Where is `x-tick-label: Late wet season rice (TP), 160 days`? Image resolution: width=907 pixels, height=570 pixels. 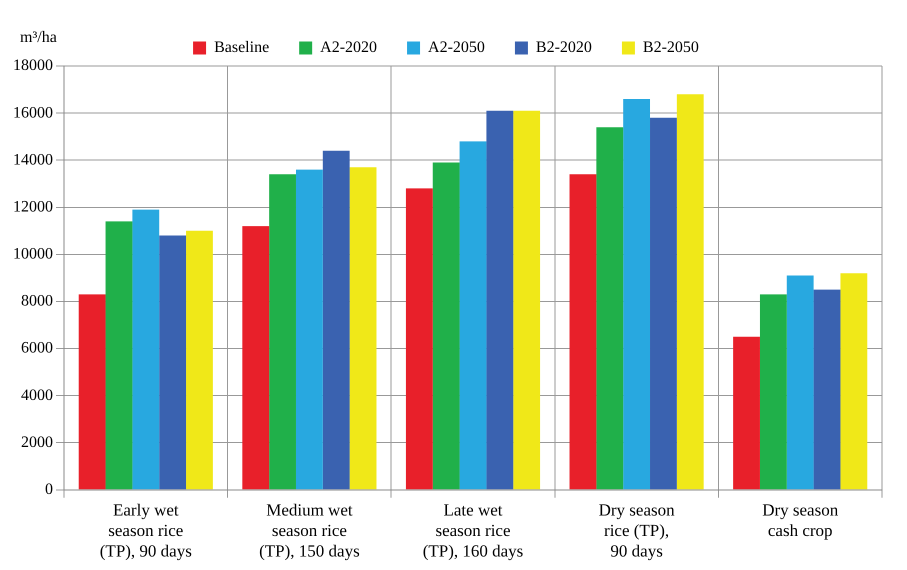
x-tick-label: Late wet season rice (TP), 160 days is located at coordinates (473, 530).